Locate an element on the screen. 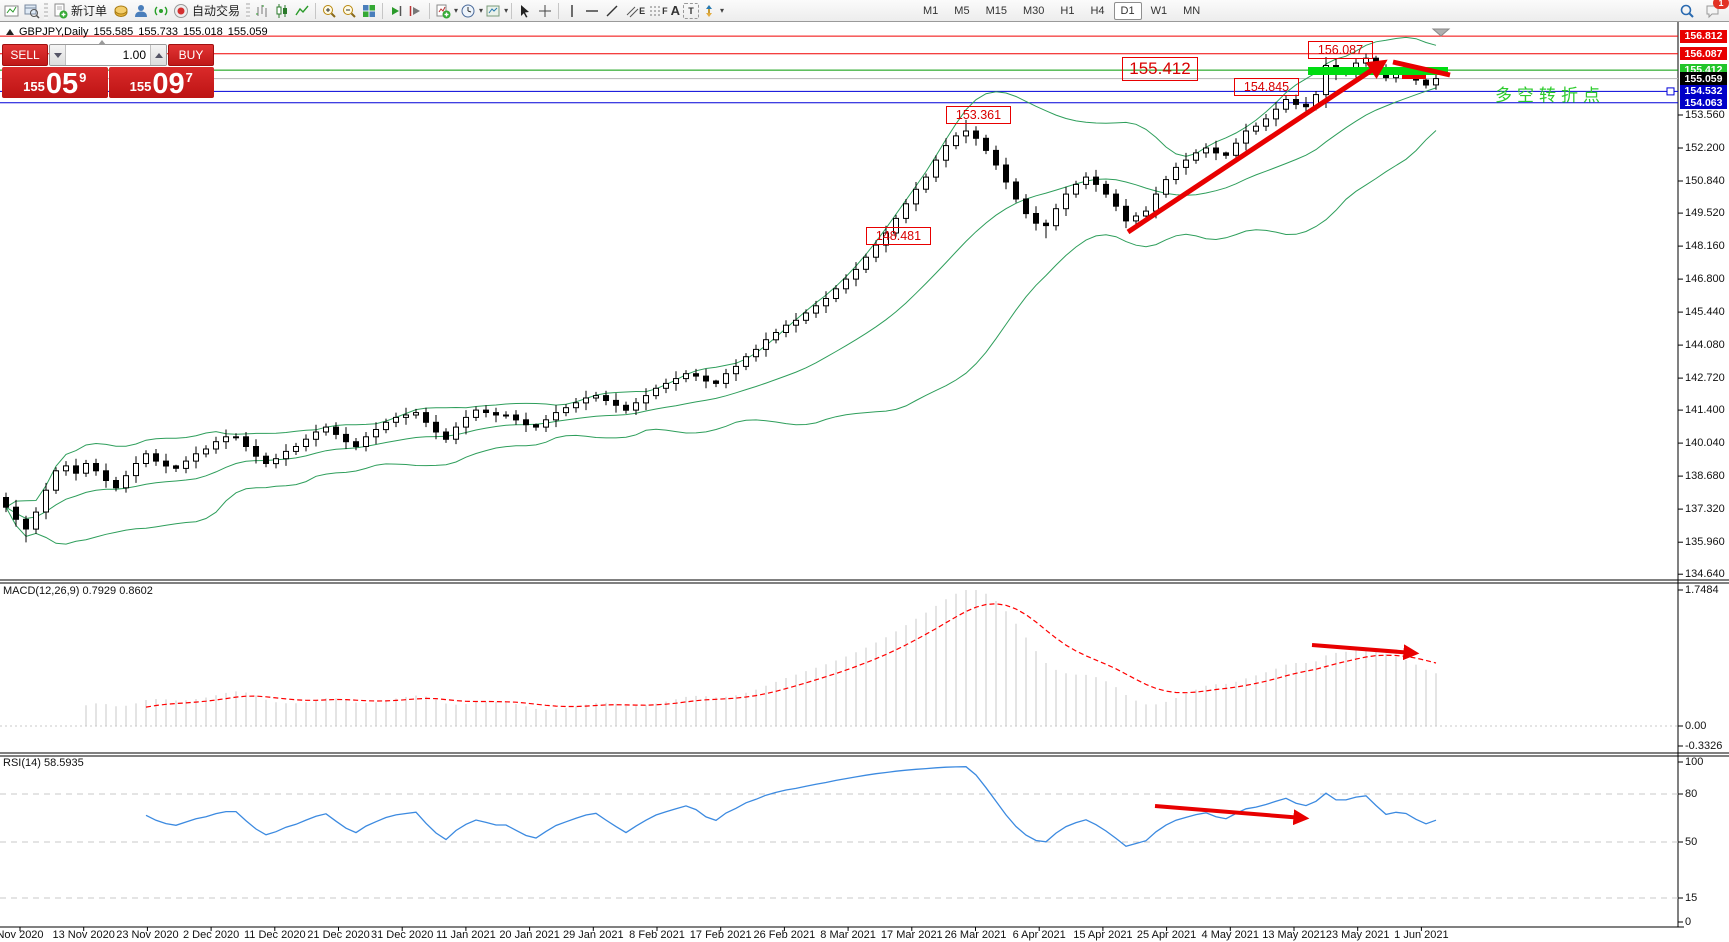 The height and width of the screenshot is (942, 1729). trend-annotations is located at coordinates (1288, 131).